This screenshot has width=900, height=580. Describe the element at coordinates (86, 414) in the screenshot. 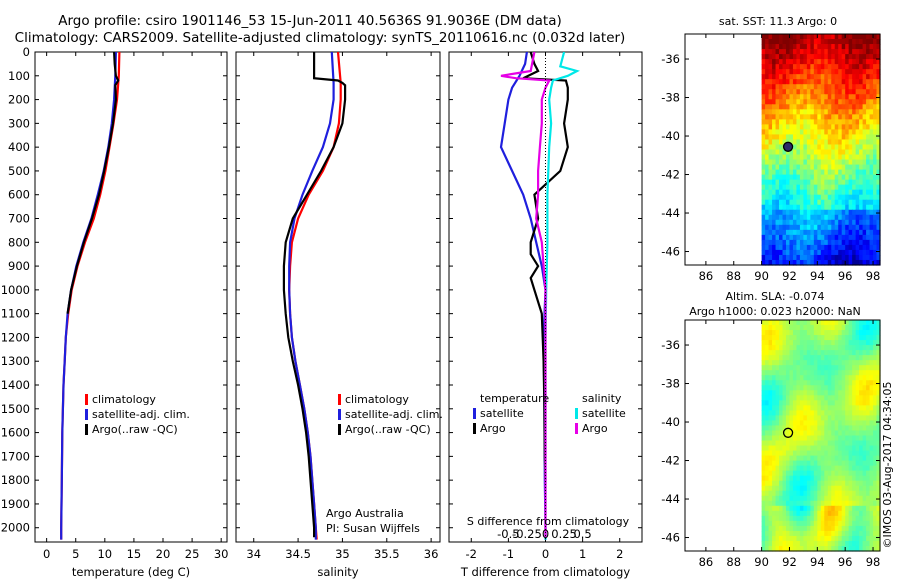

I see `legend-swatch` at that location.